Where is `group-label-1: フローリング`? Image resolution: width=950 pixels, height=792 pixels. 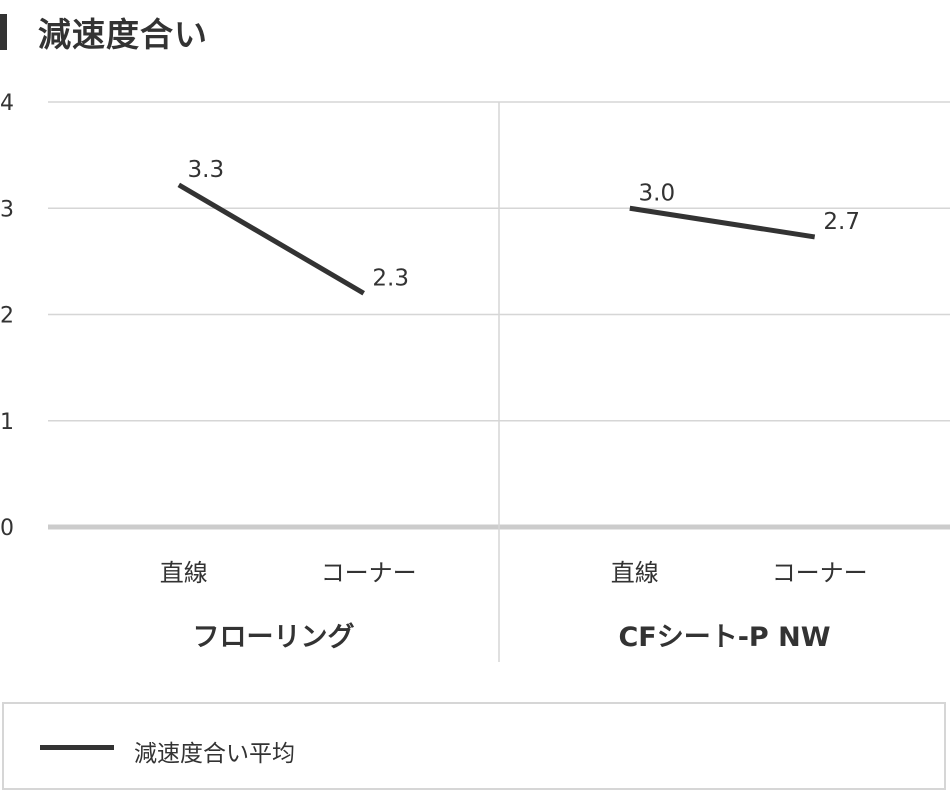 group-label-1: フローリング is located at coordinates (274, 637).